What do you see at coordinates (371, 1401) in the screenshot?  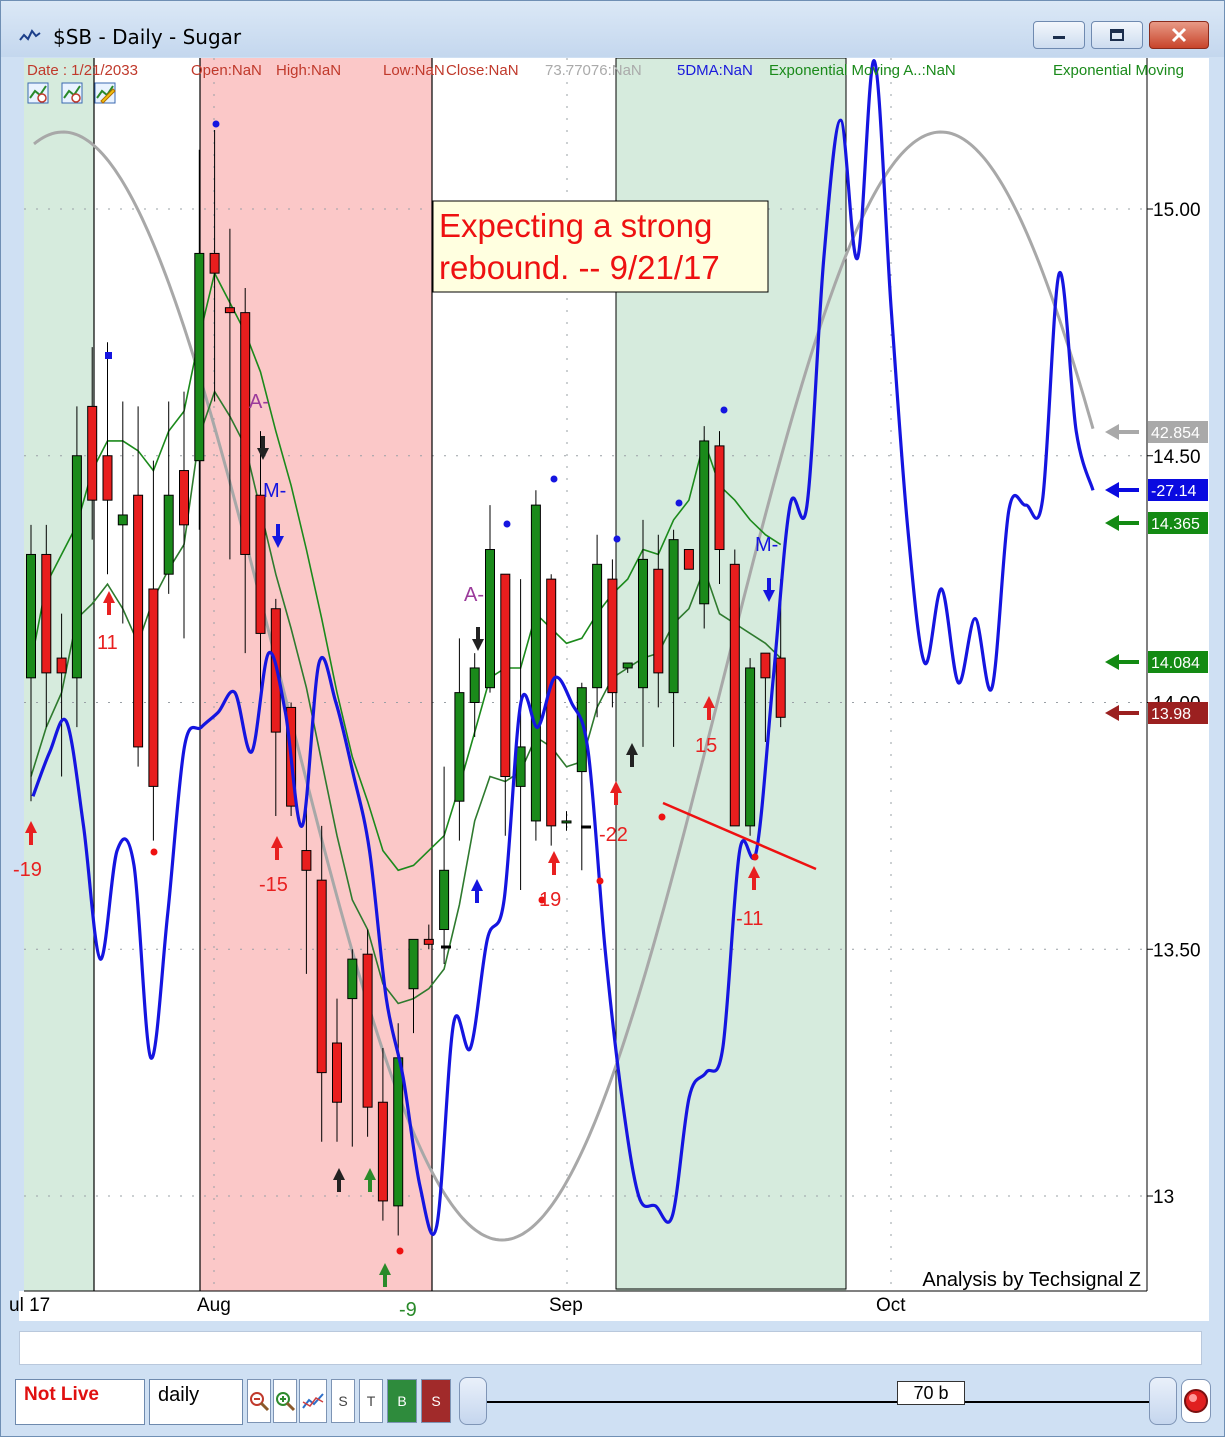 I see `t-button: T` at bounding box center [371, 1401].